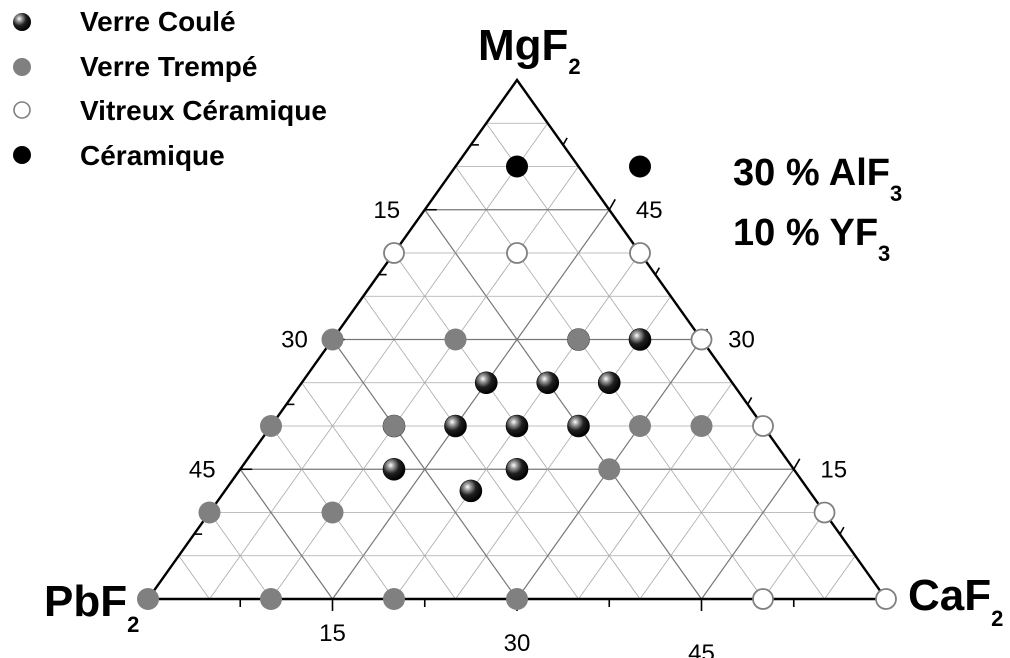  What do you see at coordinates (158, 21) in the screenshot?
I see `legend-label-verre-coule: Verre Coulé` at bounding box center [158, 21].